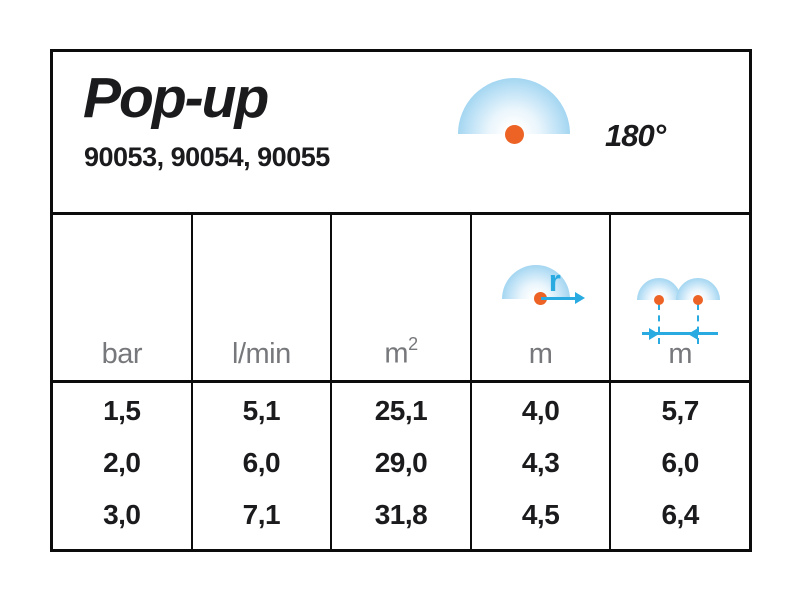 The width and height of the screenshot is (801, 601). Describe the element at coordinates (540, 514) in the screenshot. I see `cell-value: 4,5` at that location.